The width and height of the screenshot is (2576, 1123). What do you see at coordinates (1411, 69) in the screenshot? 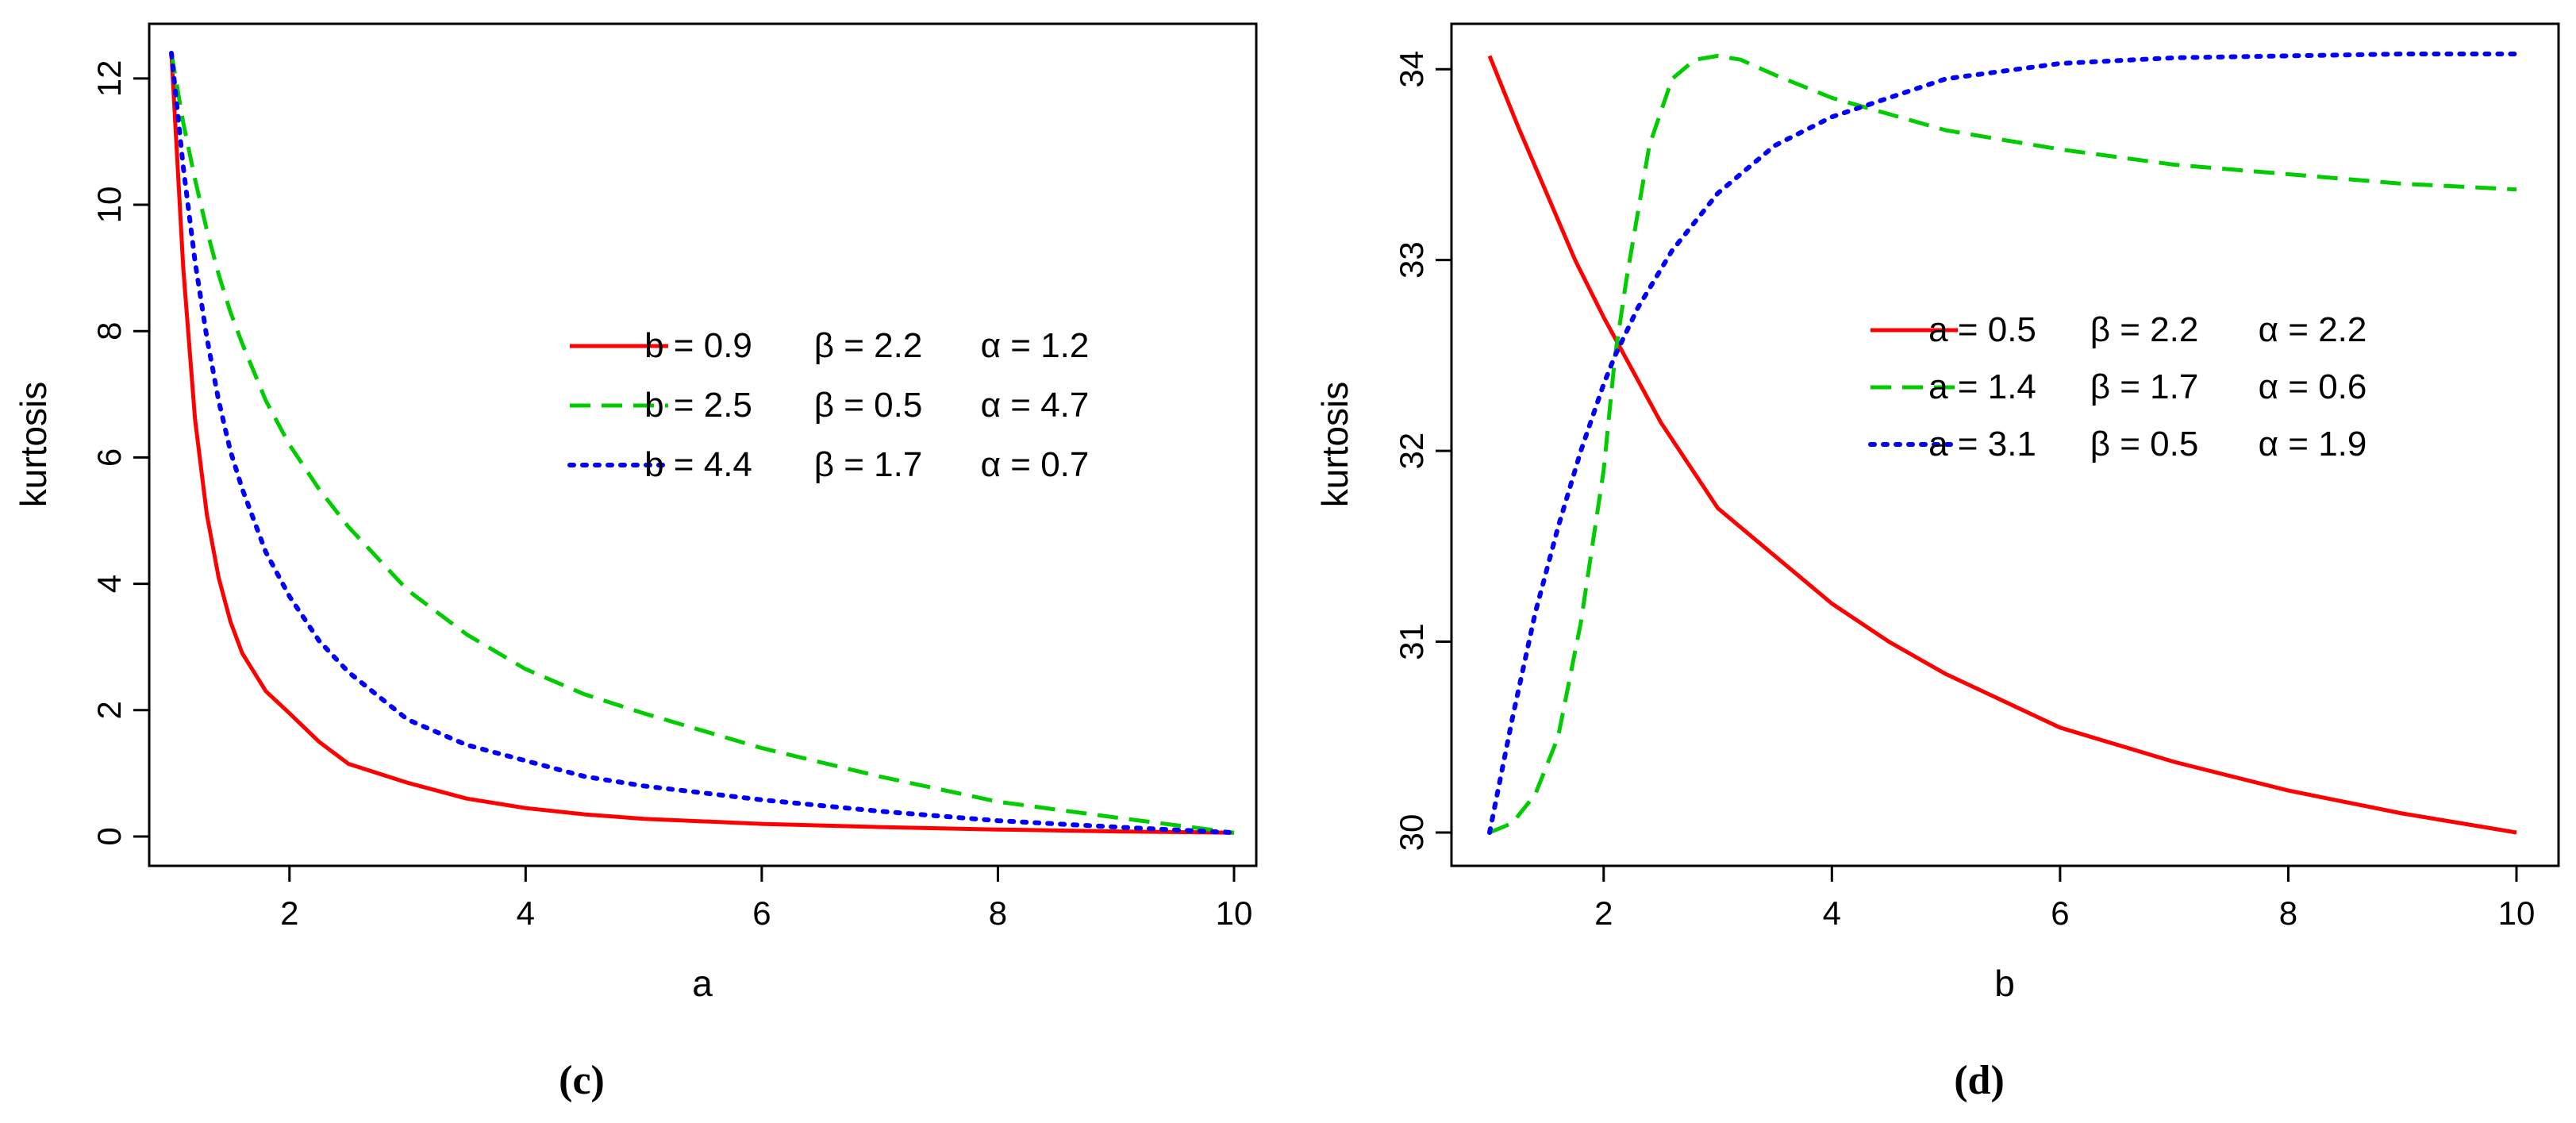
I see `y-tick-label: 34` at bounding box center [1411, 69].